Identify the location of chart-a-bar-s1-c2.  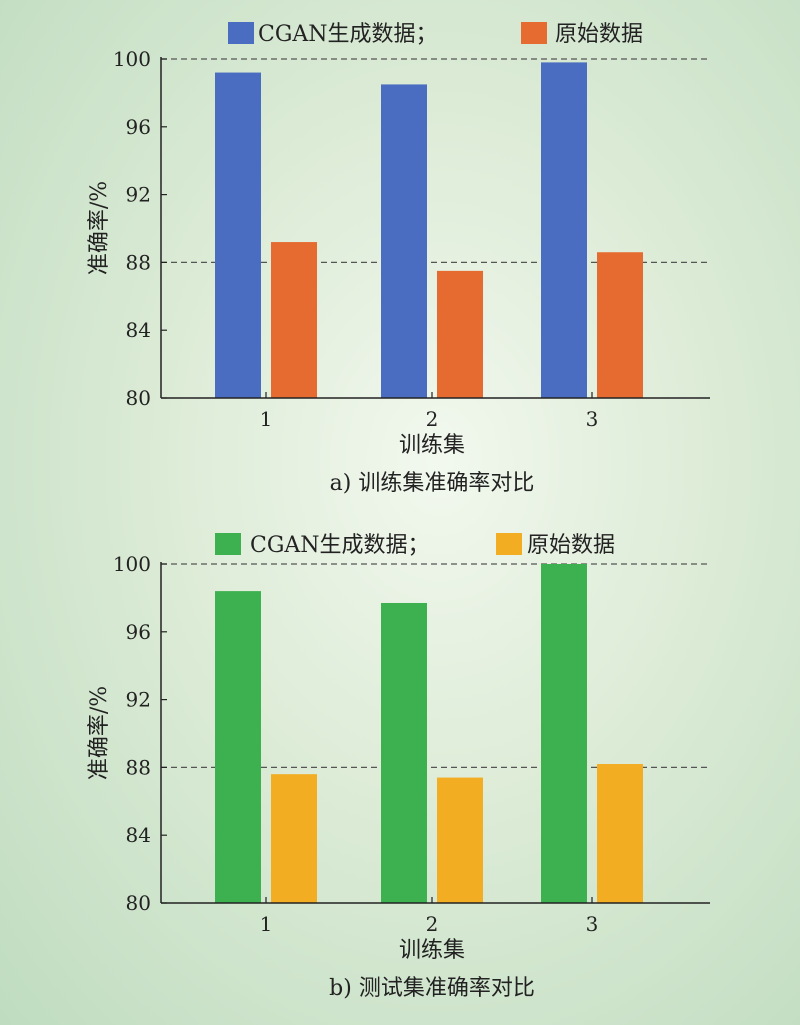
(404, 241).